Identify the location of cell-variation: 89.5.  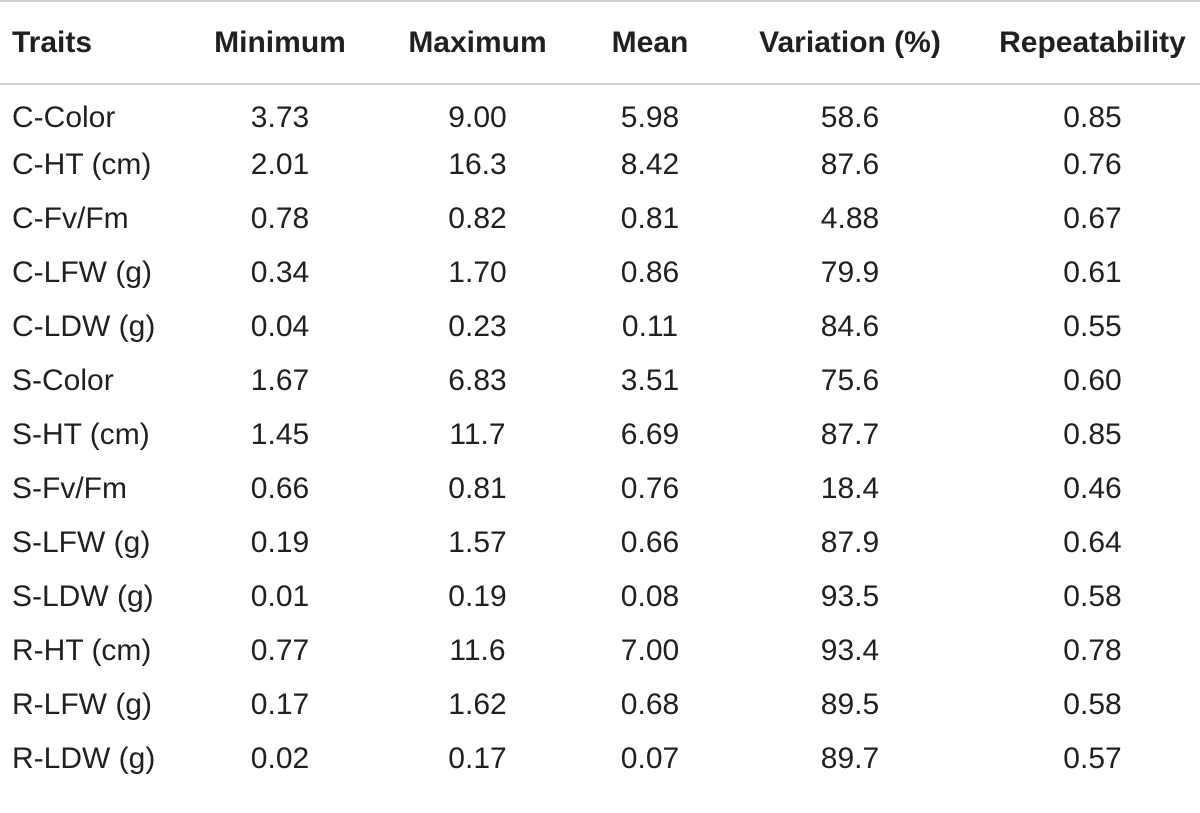
(850, 704).